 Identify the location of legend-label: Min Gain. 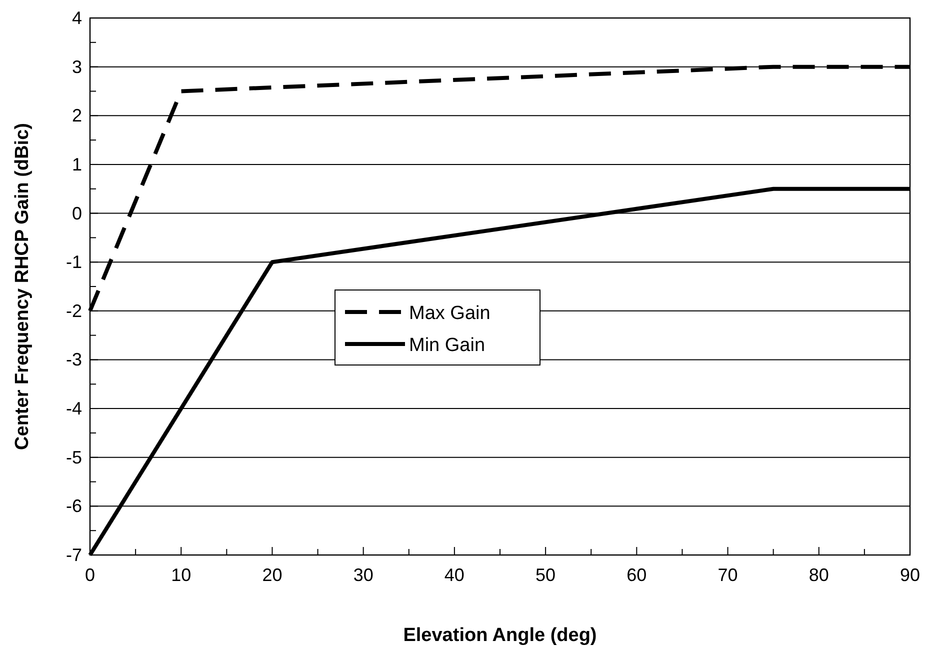
(447, 345).